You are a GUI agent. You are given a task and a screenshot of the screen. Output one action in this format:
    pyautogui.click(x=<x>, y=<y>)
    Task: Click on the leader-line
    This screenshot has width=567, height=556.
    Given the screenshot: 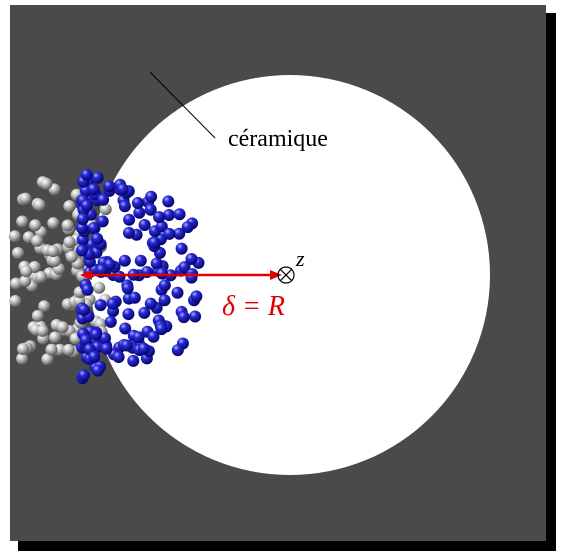 What is the action you would take?
    pyautogui.click(x=182, y=105)
    